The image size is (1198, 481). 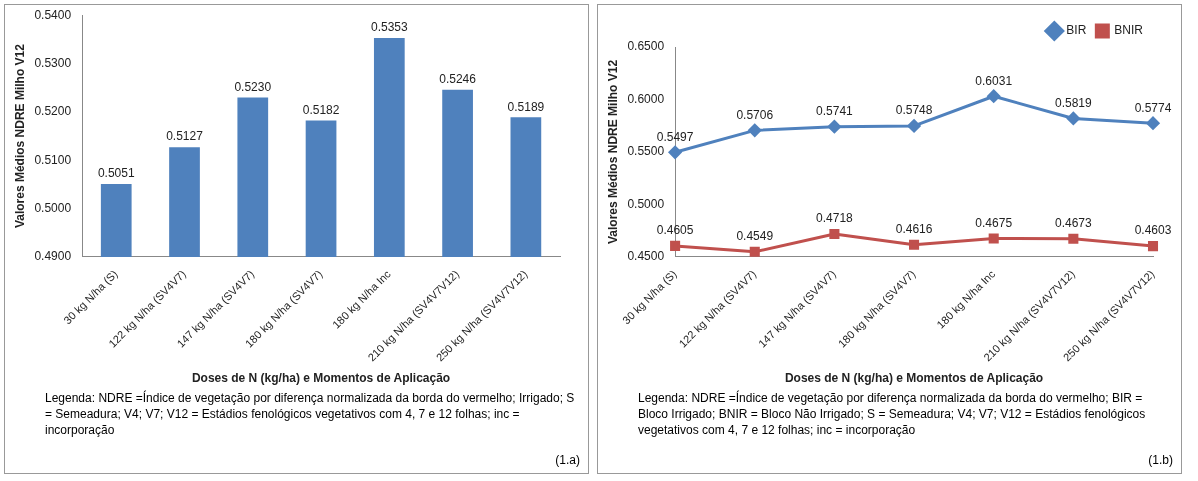 What do you see at coordinates (53, 62) in the screenshot?
I see `y-tick-label: 0.5300` at bounding box center [53, 62].